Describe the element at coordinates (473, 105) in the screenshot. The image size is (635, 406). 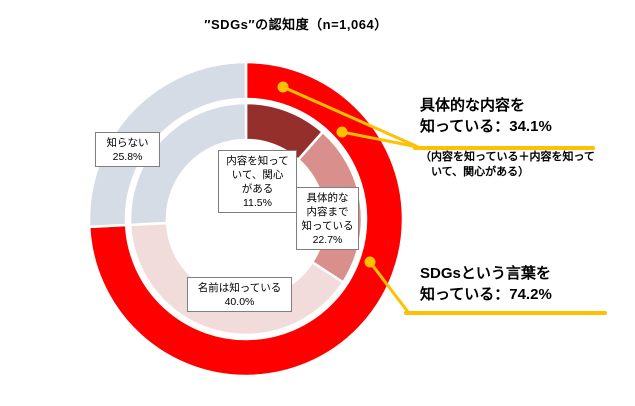
I see `callout-specific-line1: 具体的な内容を` at that location.